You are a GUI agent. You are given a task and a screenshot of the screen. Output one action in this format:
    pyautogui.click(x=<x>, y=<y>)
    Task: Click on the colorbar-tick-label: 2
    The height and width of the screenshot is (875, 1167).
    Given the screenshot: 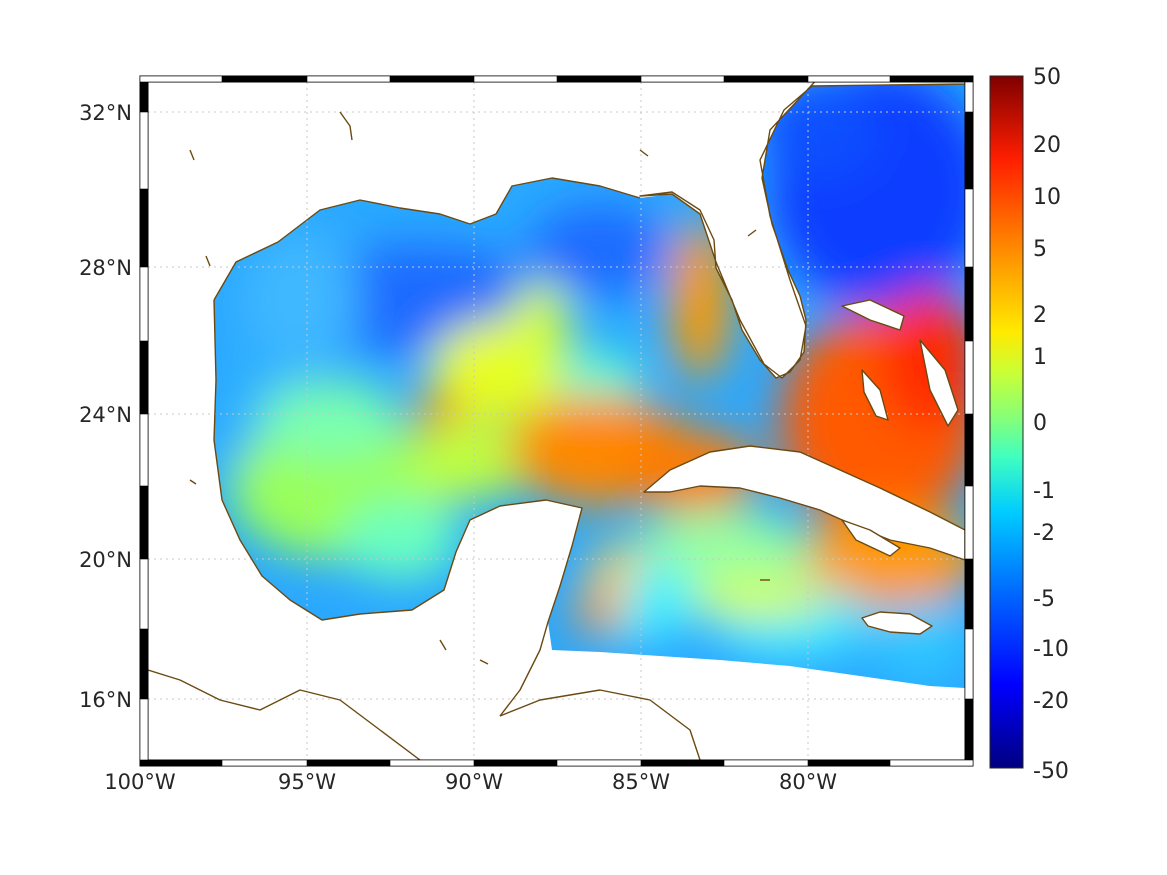 What is the action you would take?
    pyautogui.click(x=1040, y=315)
    